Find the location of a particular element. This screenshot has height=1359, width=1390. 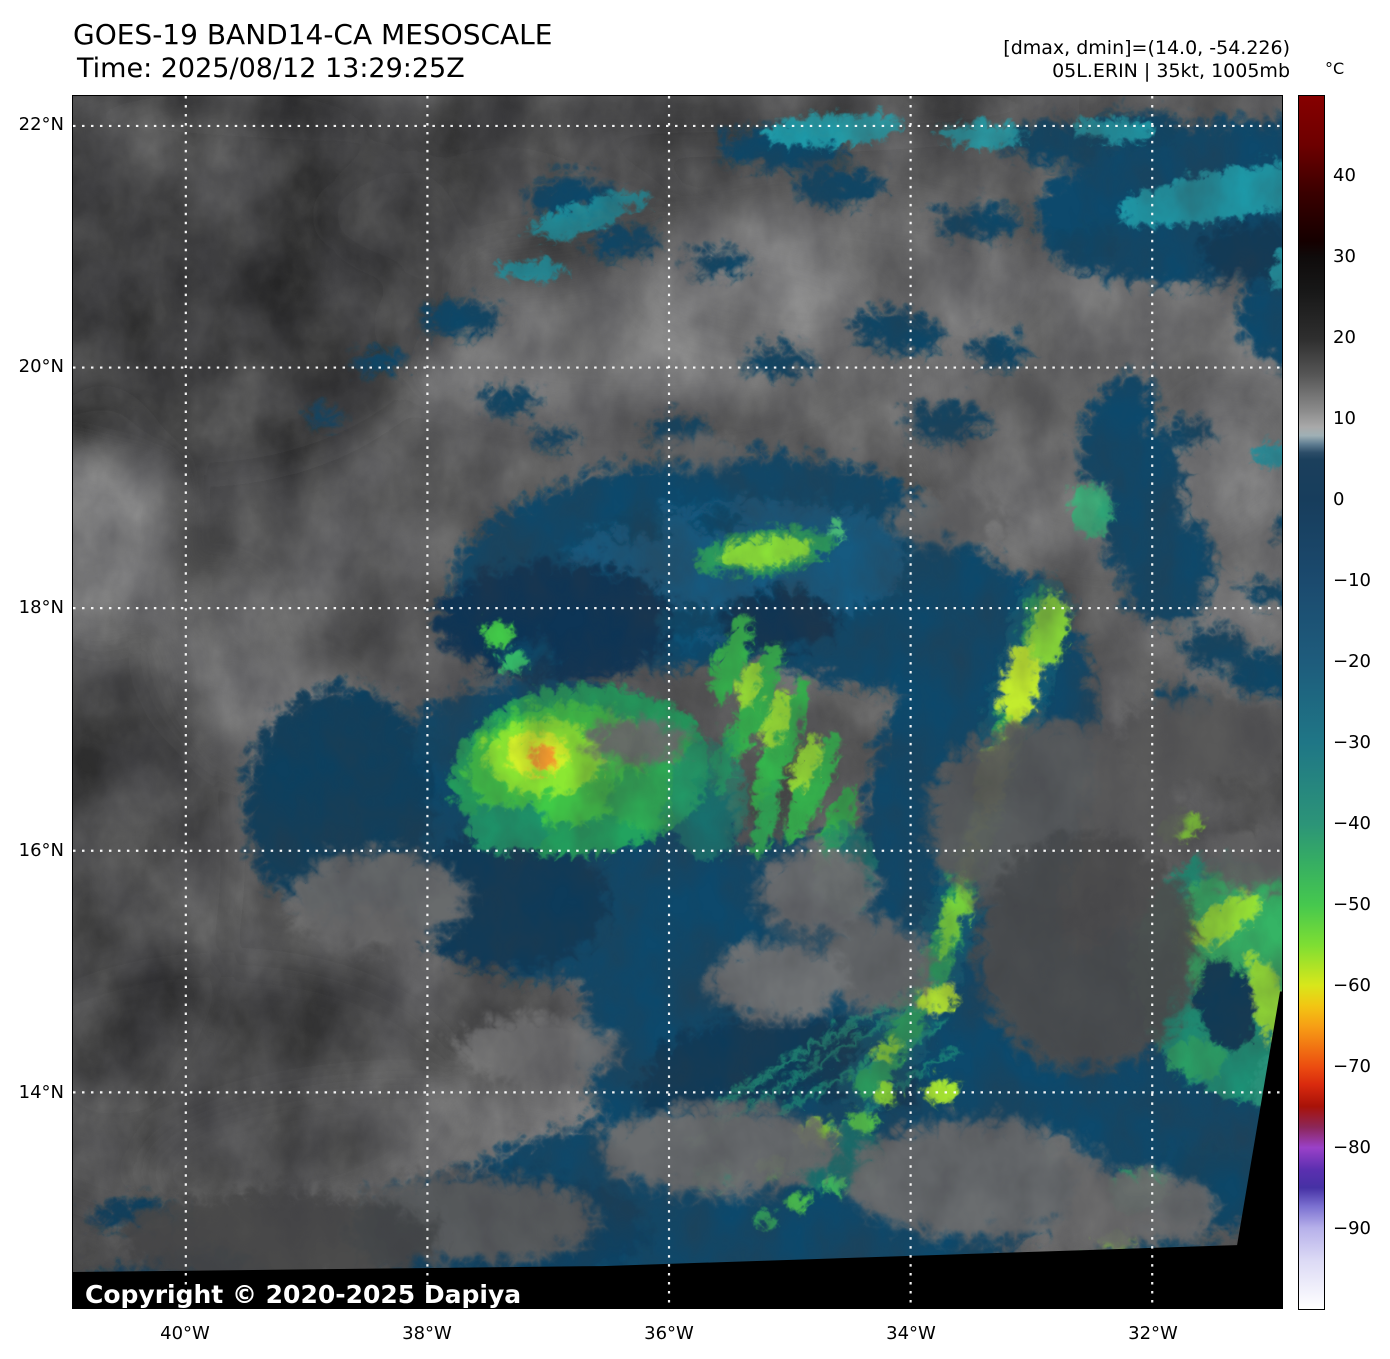

colorbar-tick: −80 is located at coordinates (1352, 1147).